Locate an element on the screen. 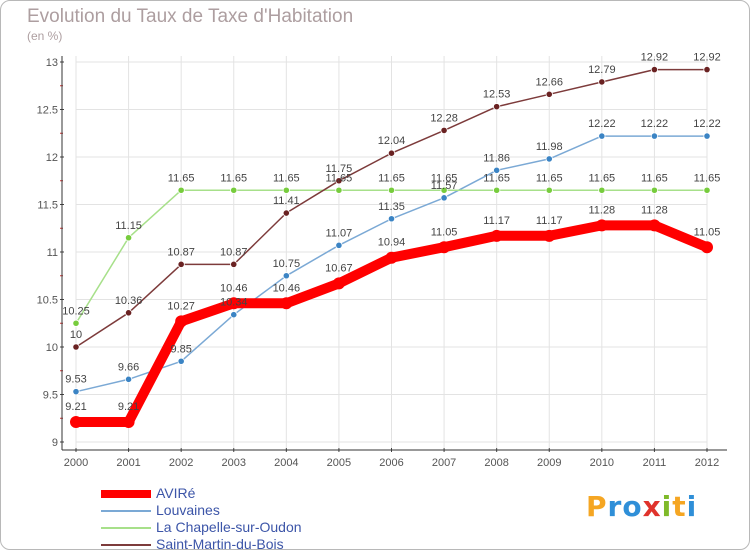  data-label: 10.87 is located at coordinates (234, 252).